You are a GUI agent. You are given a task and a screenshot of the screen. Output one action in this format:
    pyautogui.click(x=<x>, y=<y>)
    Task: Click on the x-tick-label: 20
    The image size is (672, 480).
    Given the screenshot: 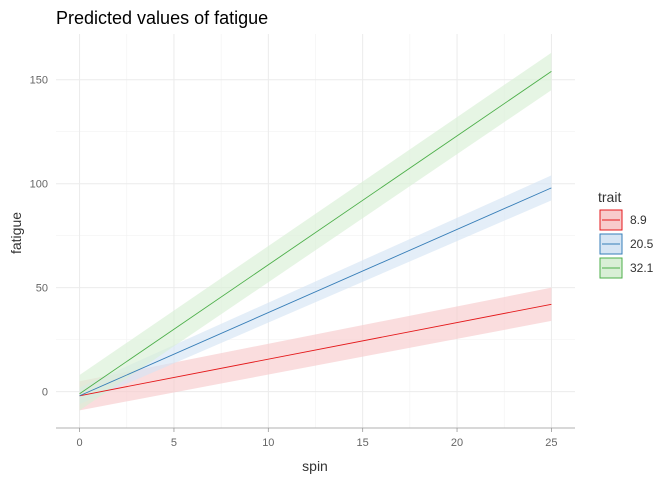 What is the action you would take?
    pyautogui.click(x=457, y=443)
    